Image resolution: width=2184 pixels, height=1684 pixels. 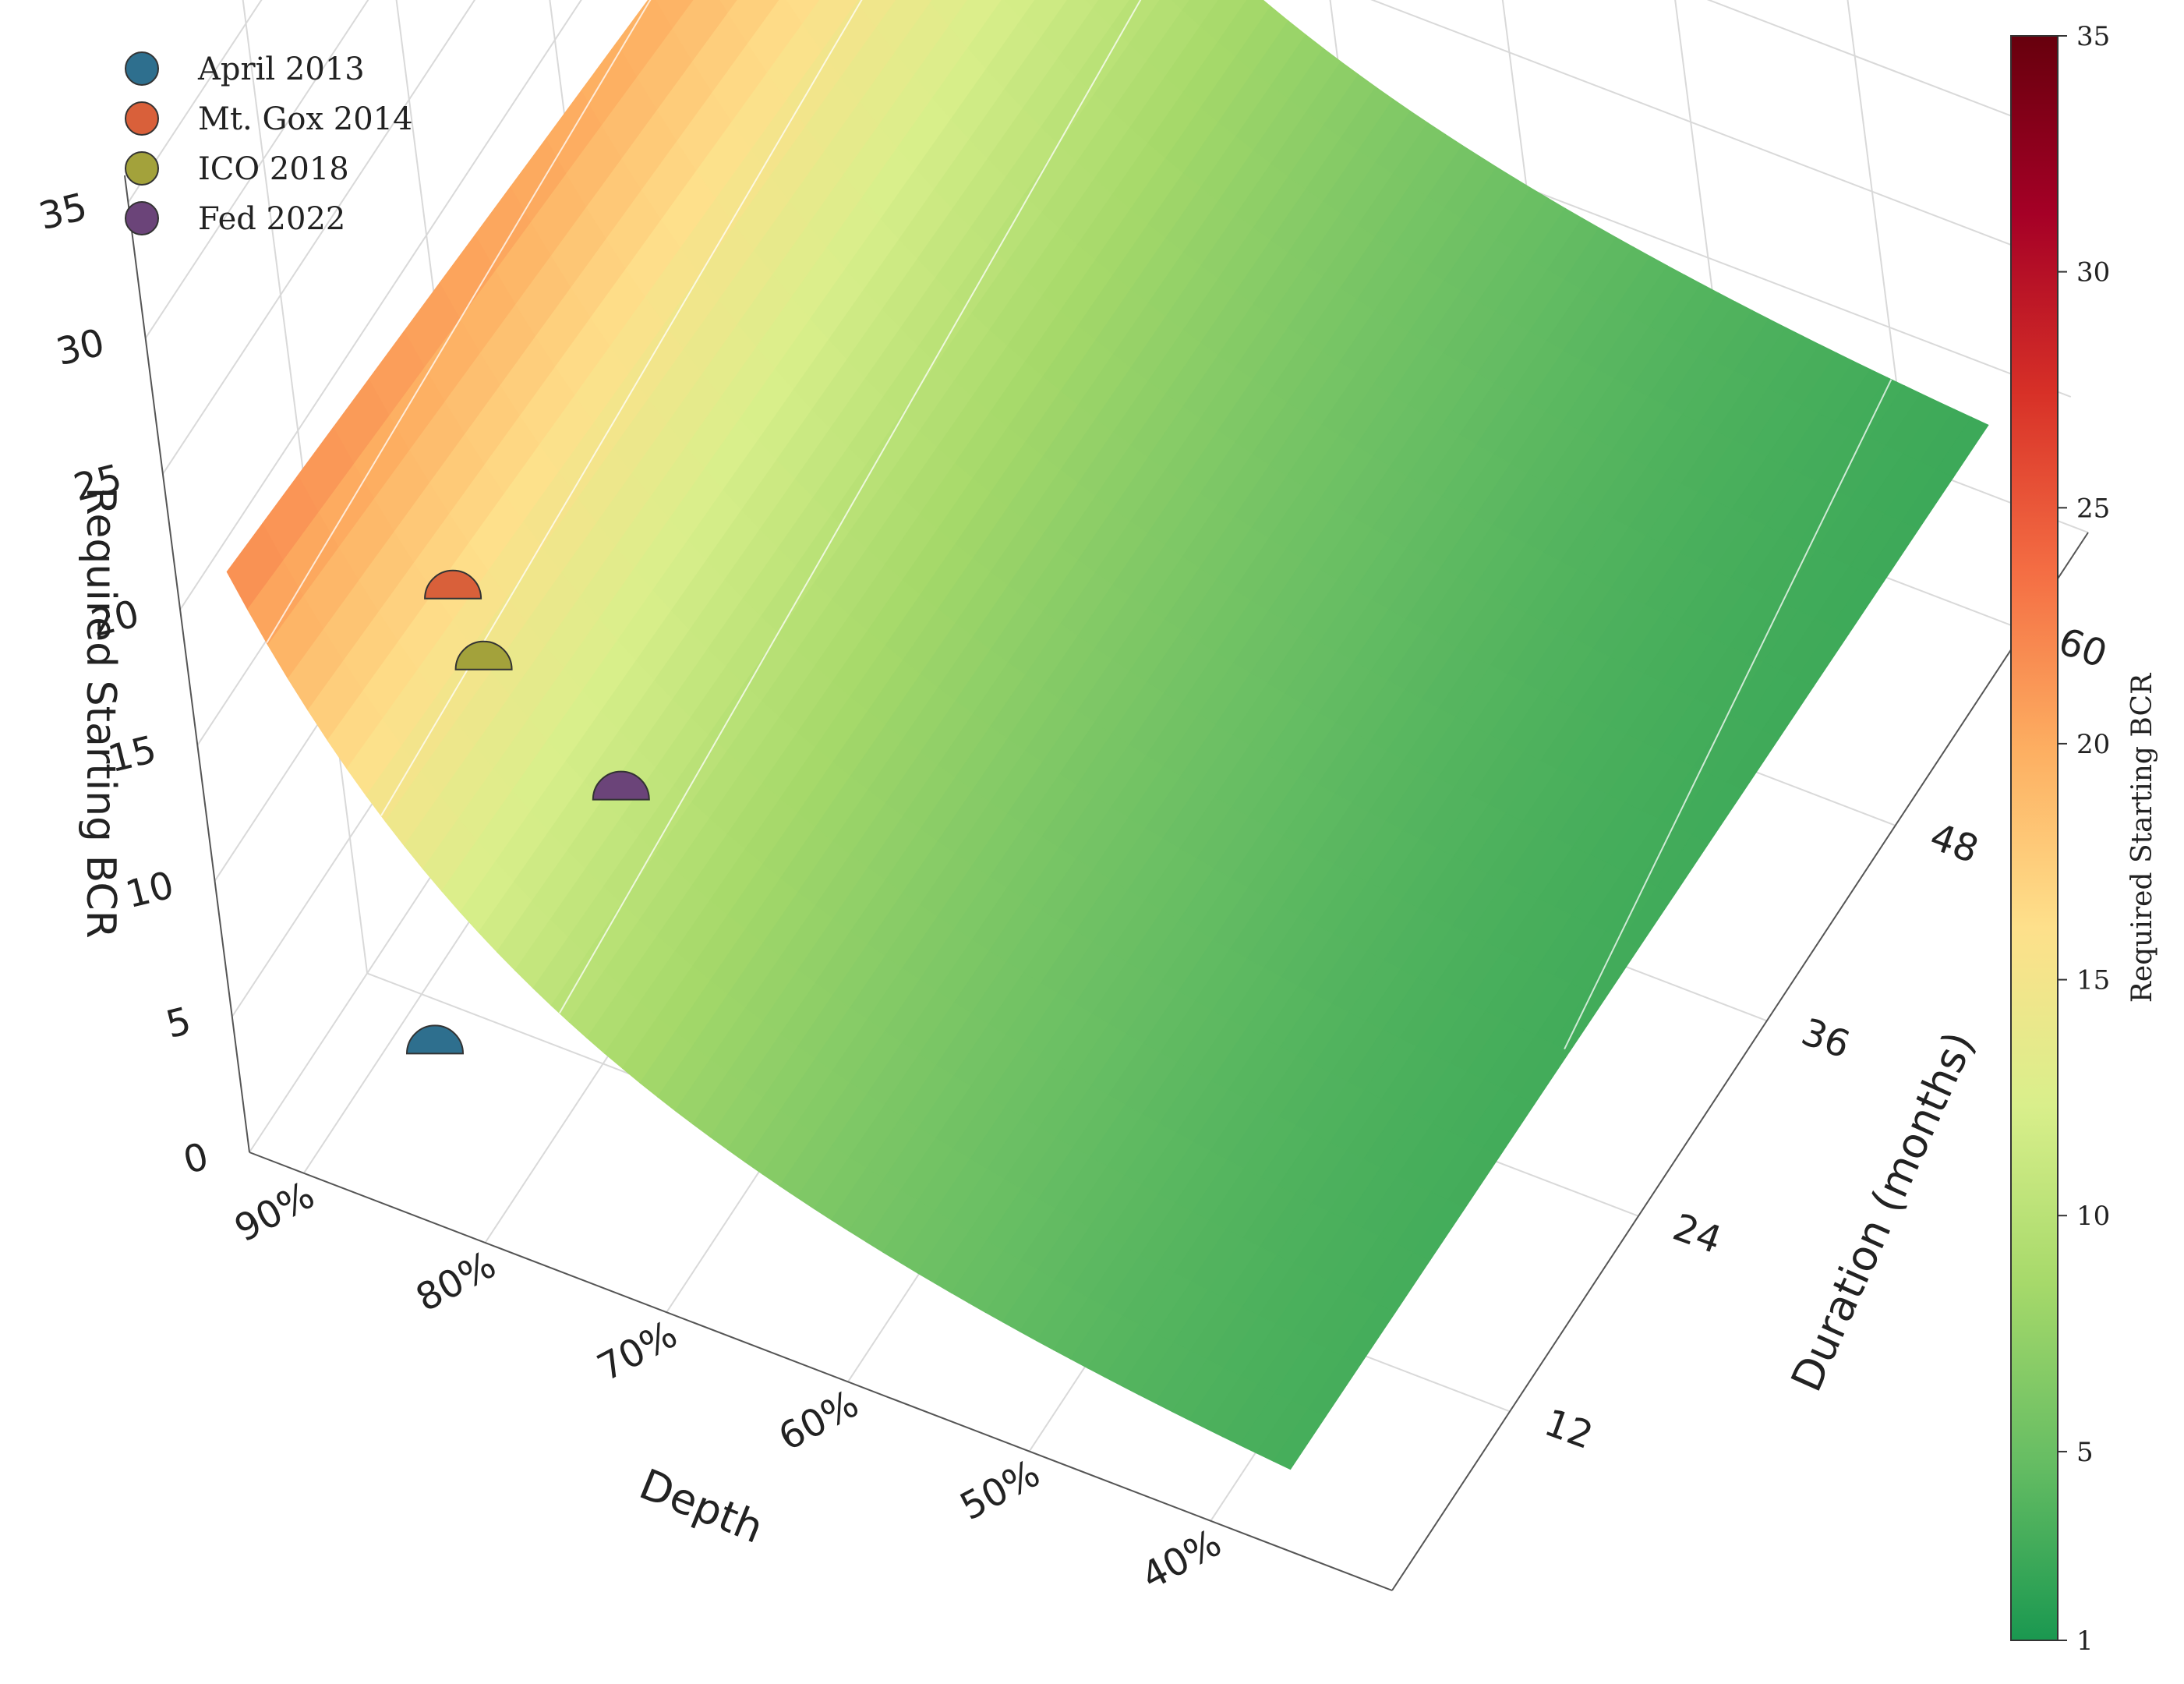 What do you see at coordinates (821, 1372) in the screenshot?
I see `x-axis-line` at bounding box center [821, 1372].